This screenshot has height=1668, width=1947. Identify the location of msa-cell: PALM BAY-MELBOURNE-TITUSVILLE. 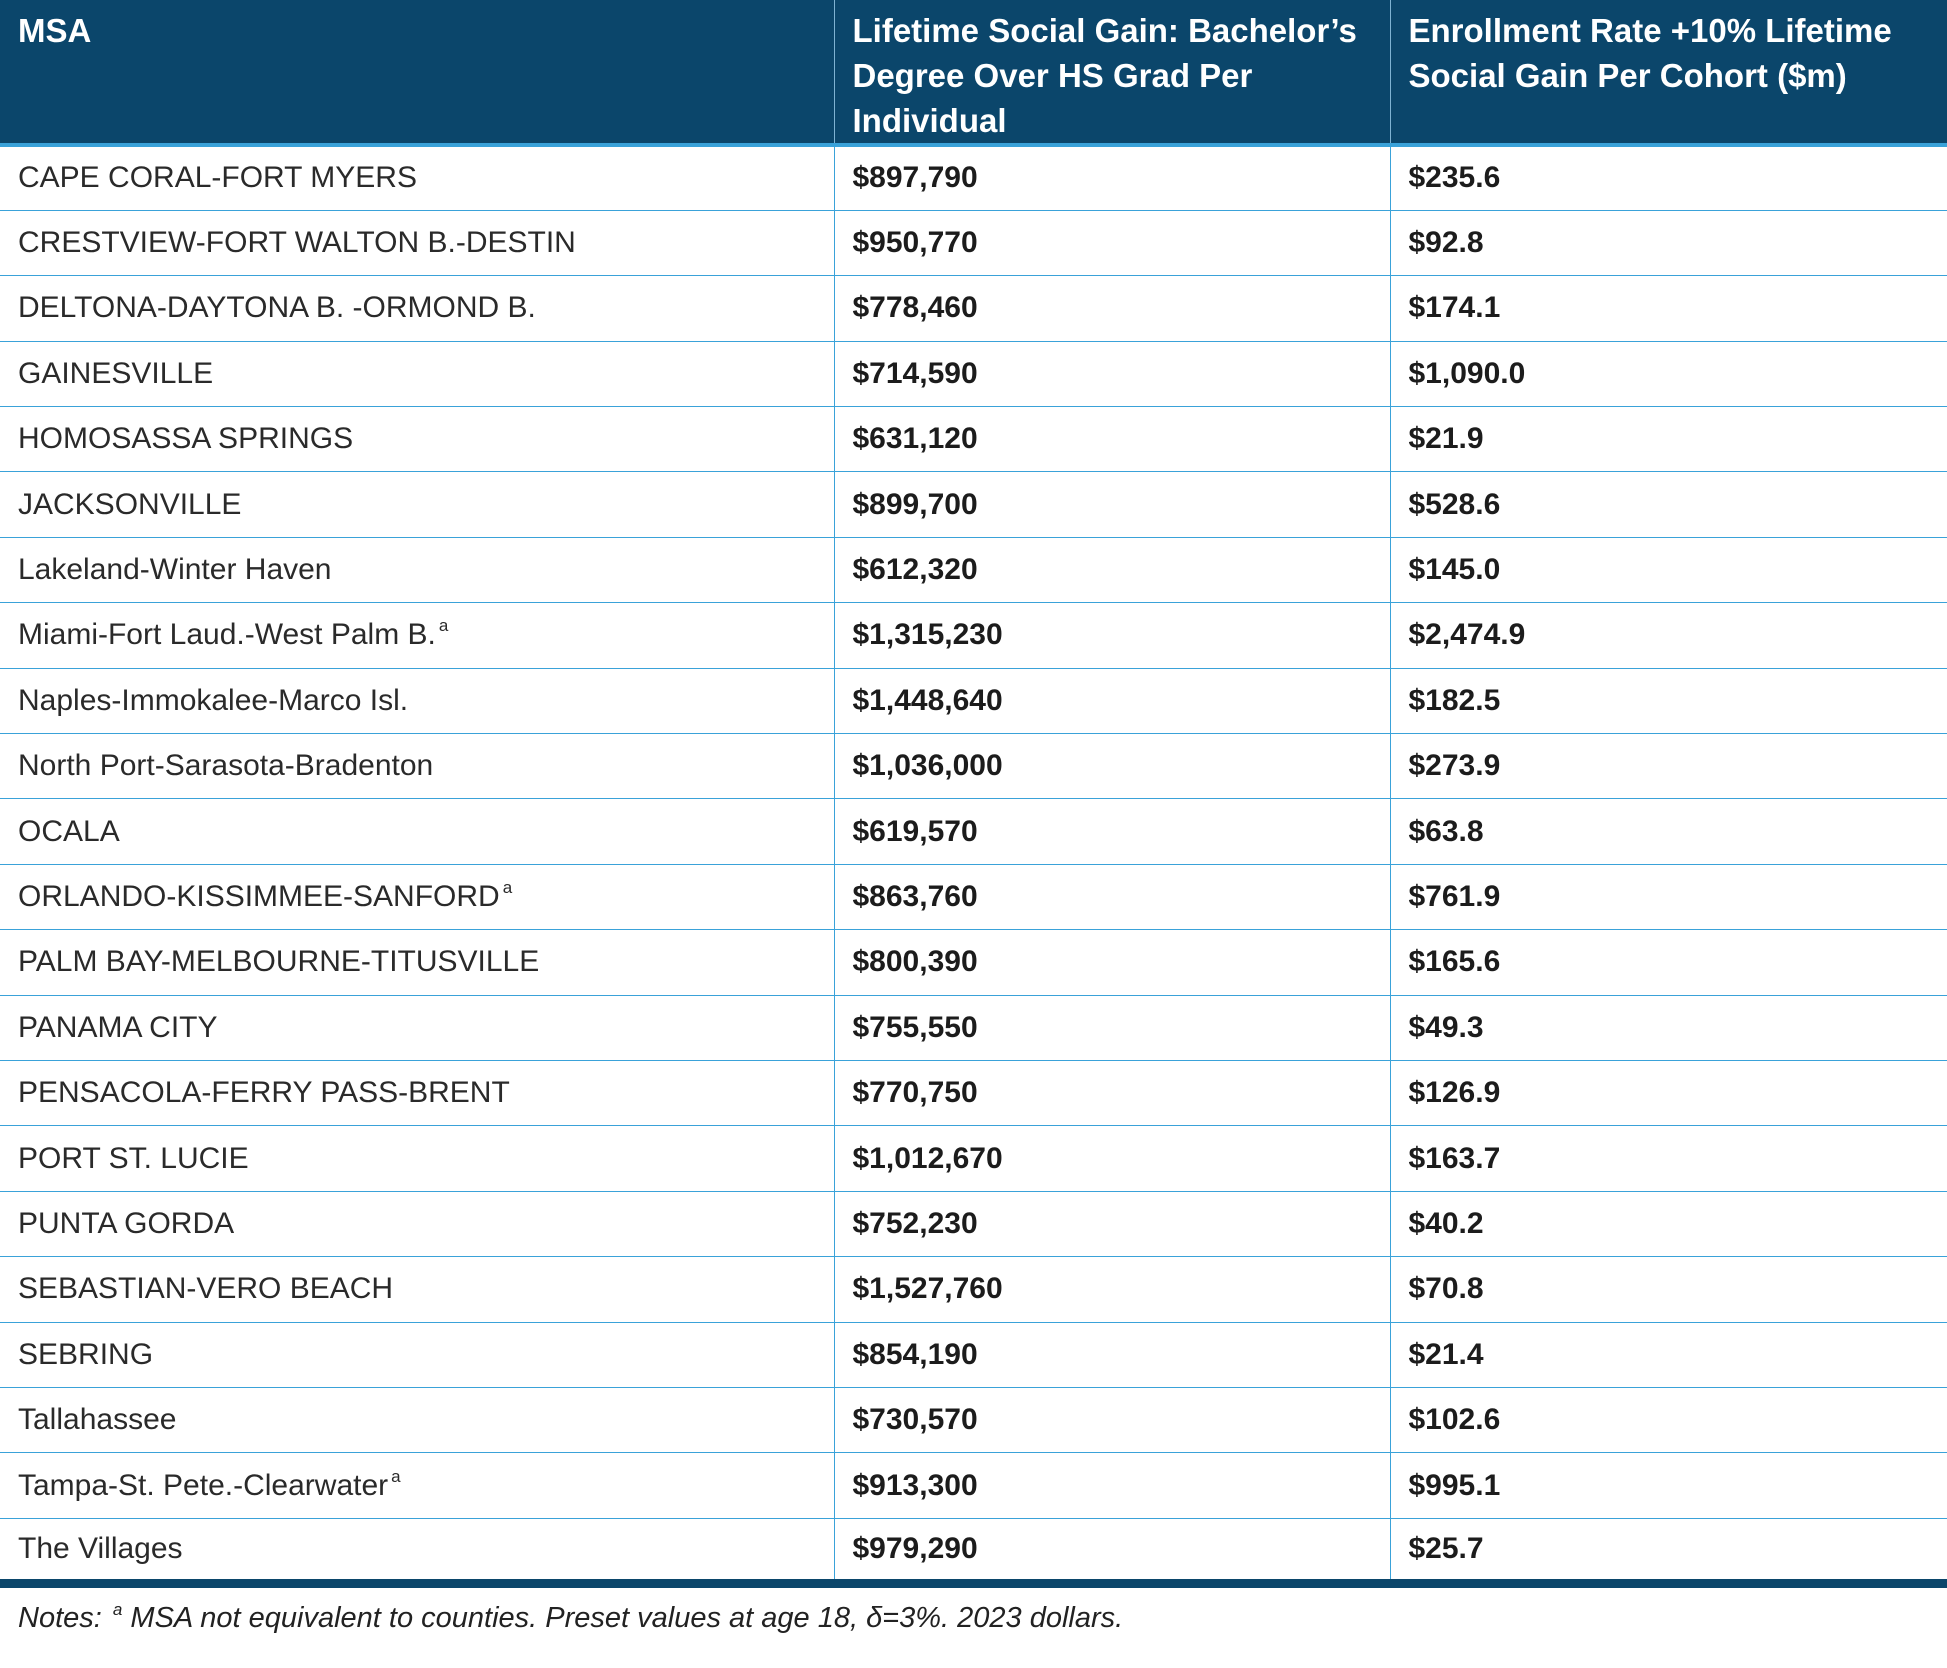
(417, 962).